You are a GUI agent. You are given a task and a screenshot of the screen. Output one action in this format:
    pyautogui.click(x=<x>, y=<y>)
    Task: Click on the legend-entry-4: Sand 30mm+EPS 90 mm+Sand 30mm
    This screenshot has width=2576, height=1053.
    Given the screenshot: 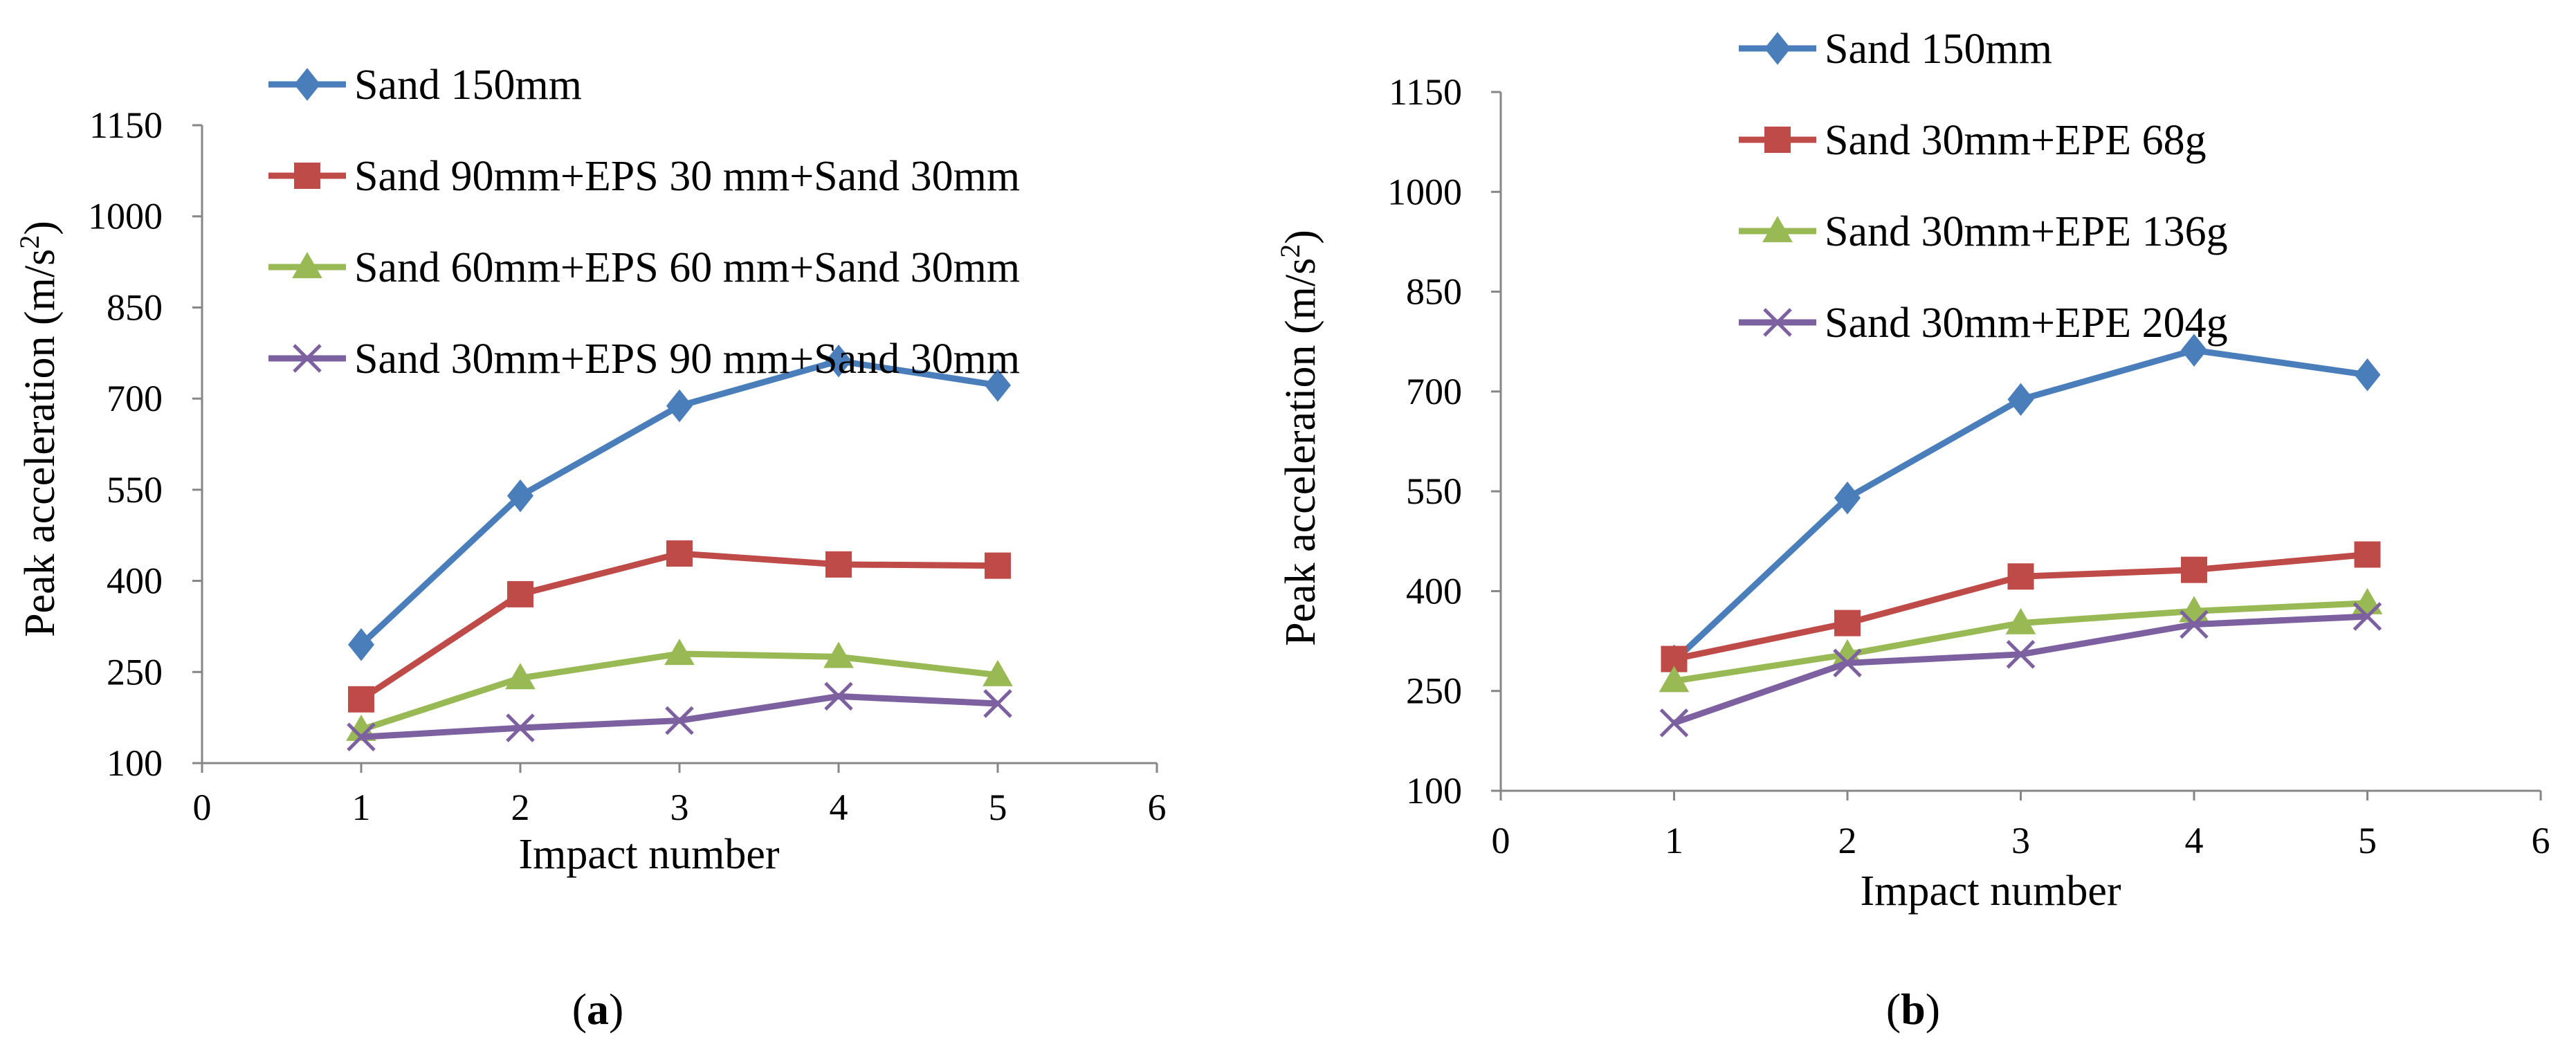 What is the action you would take?
    pyautogui.click(x=644, y=360)
    